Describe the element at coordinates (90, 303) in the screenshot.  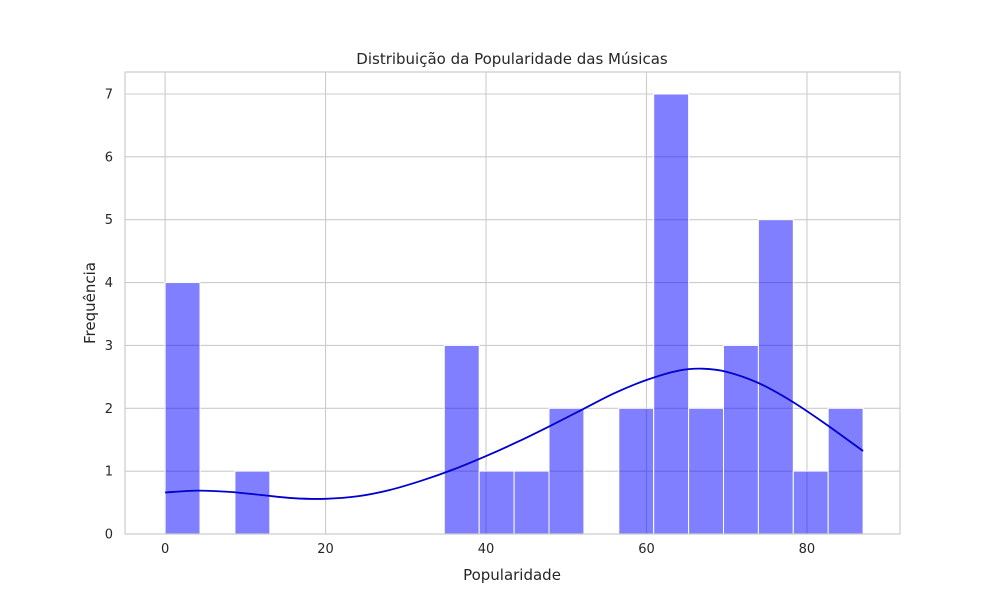
I see `y-axis-label: Frequência` at that location.